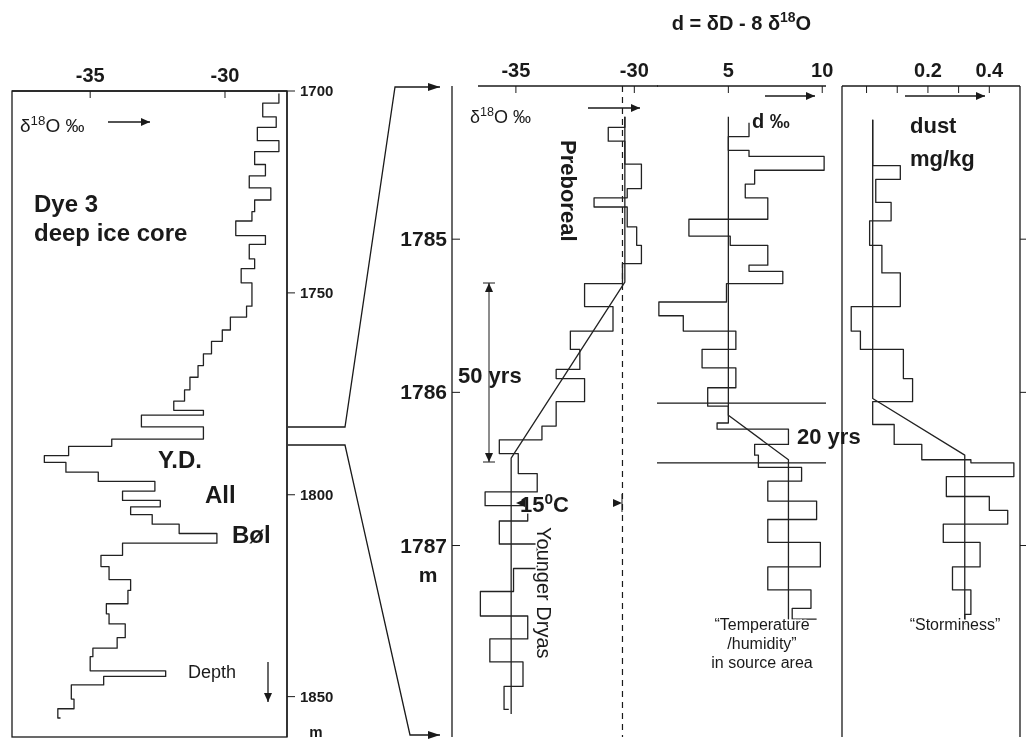 The height and width of the screenshot is (739, 1026). Describe the element at coordinates (317, 696) in the screenshot. I see `y-tick-label: 1850` at that location.